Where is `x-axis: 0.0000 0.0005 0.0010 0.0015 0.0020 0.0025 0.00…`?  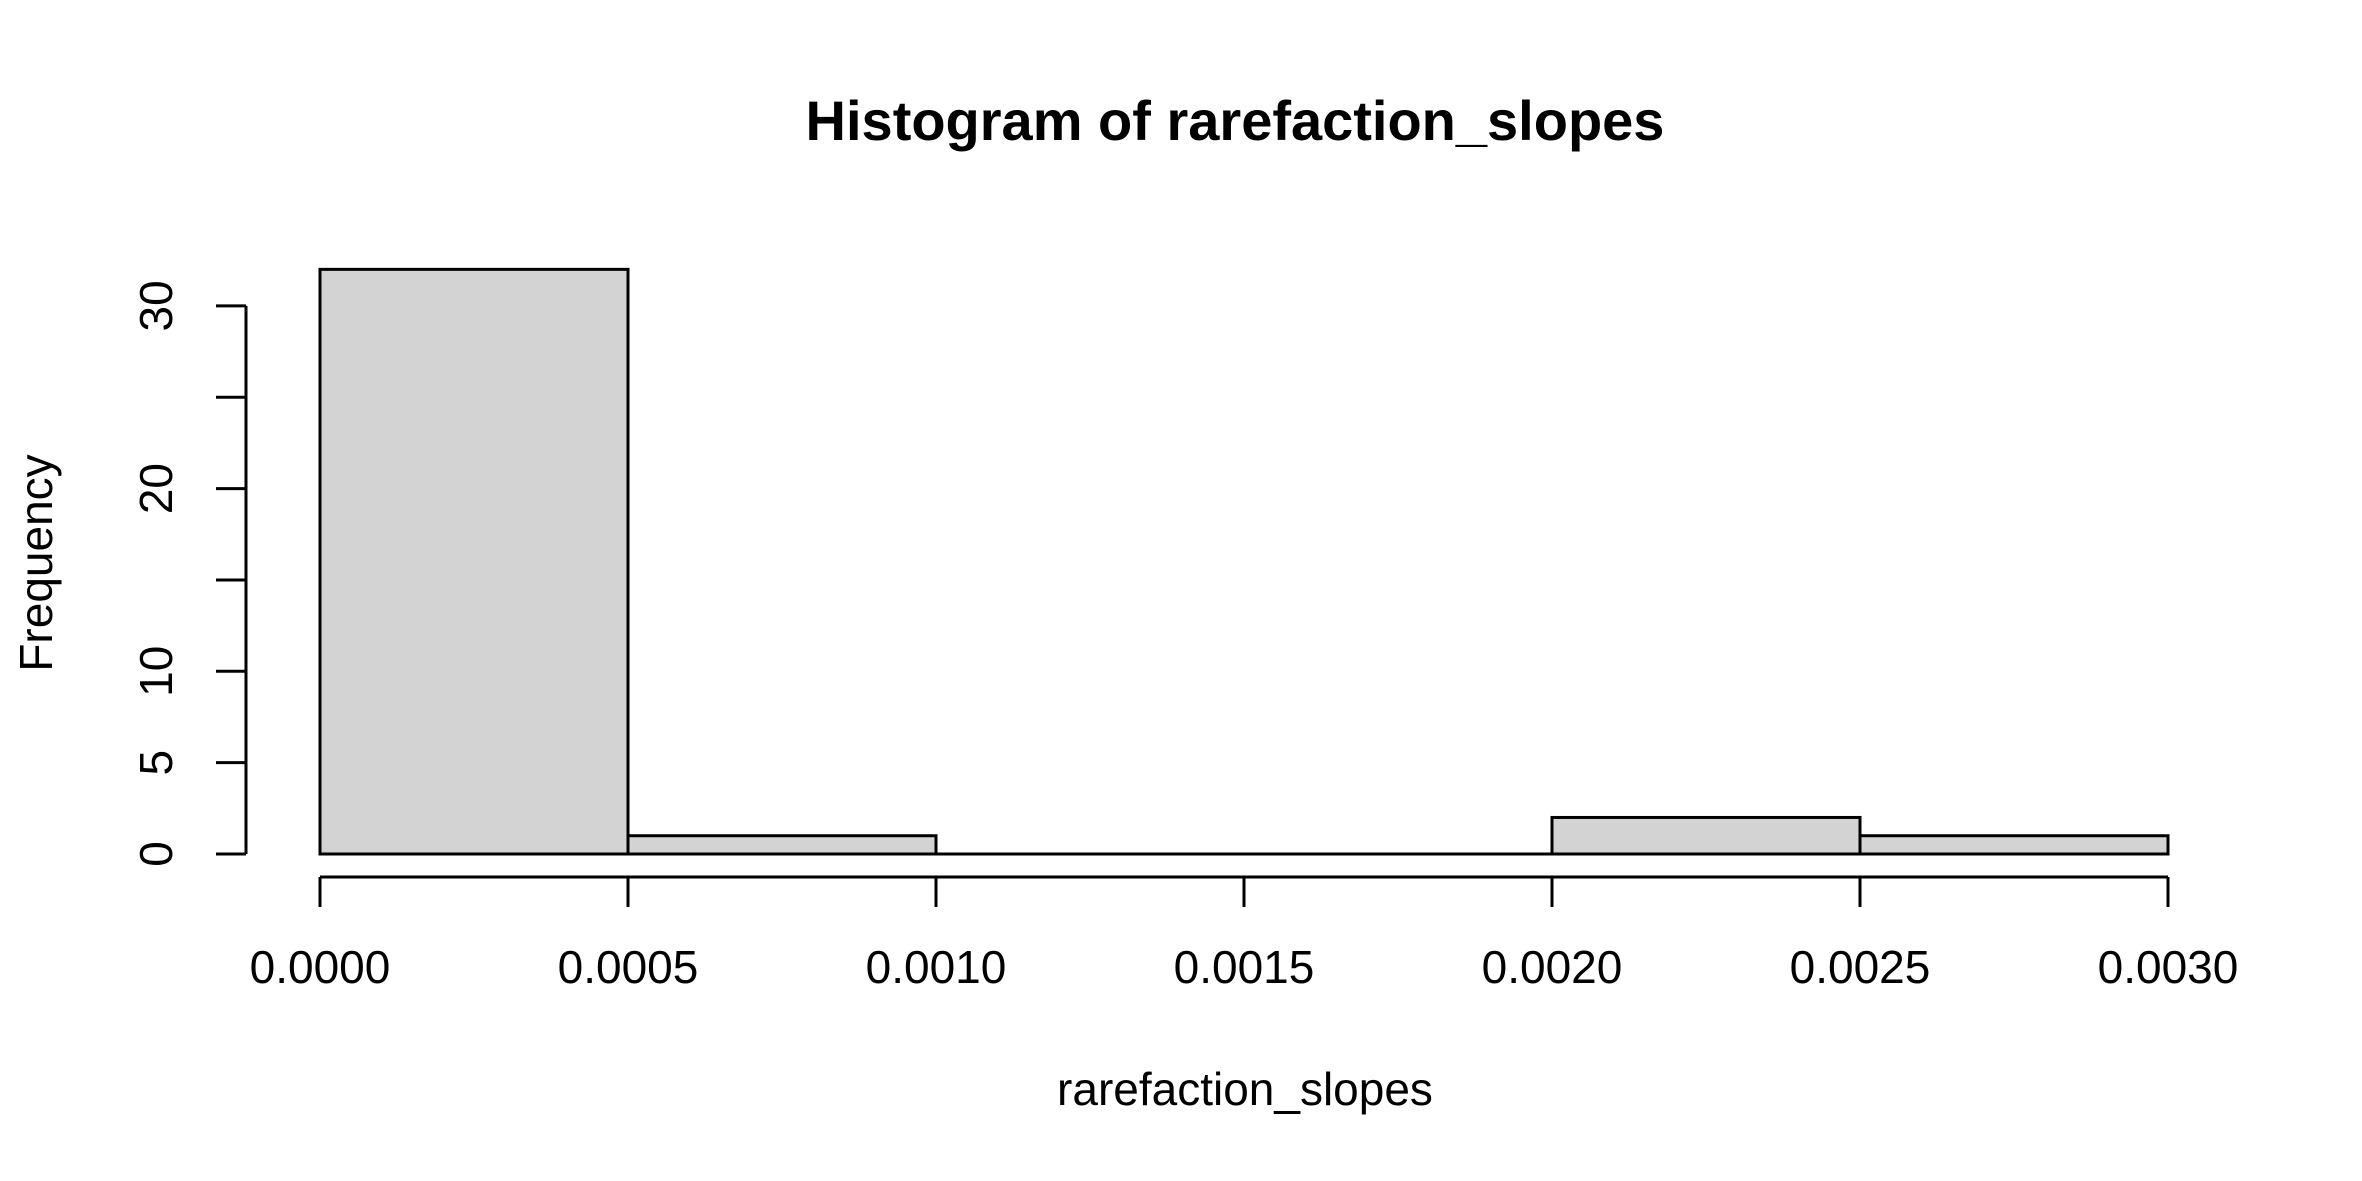
x-axis: 0.0000 0.0005 0.0010 0.0015 0.0020 0.0025 0.00… is located at coordinates (1244, 934).